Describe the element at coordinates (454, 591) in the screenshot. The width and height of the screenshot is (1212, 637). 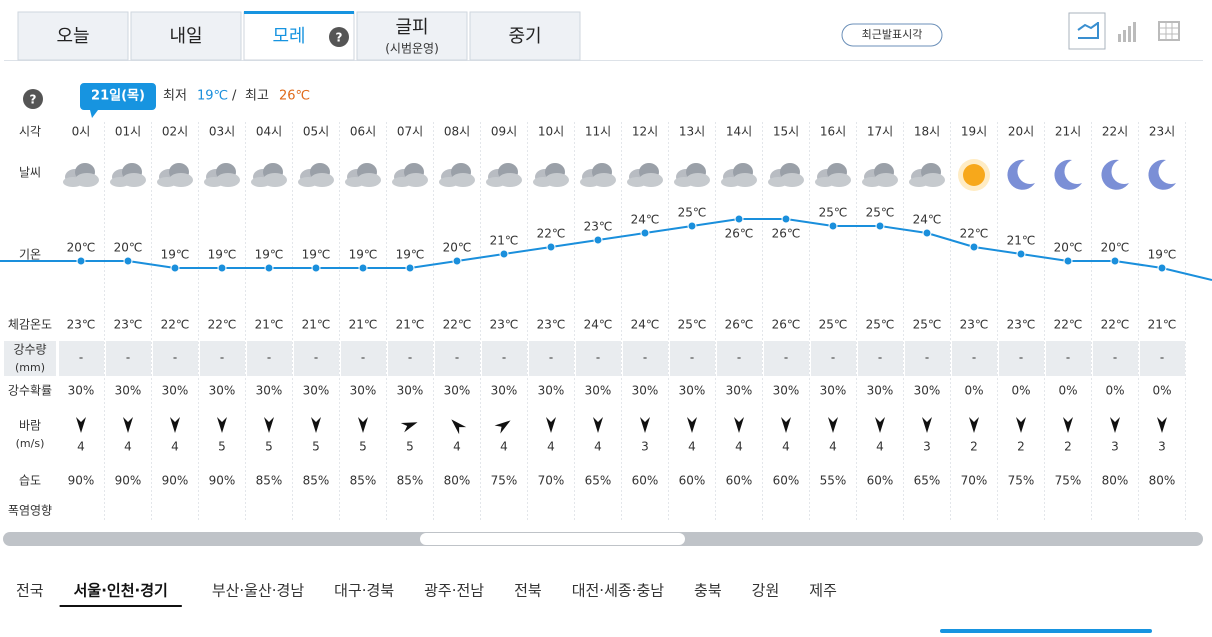
I see `region-tab: 광주·전남` at that location.